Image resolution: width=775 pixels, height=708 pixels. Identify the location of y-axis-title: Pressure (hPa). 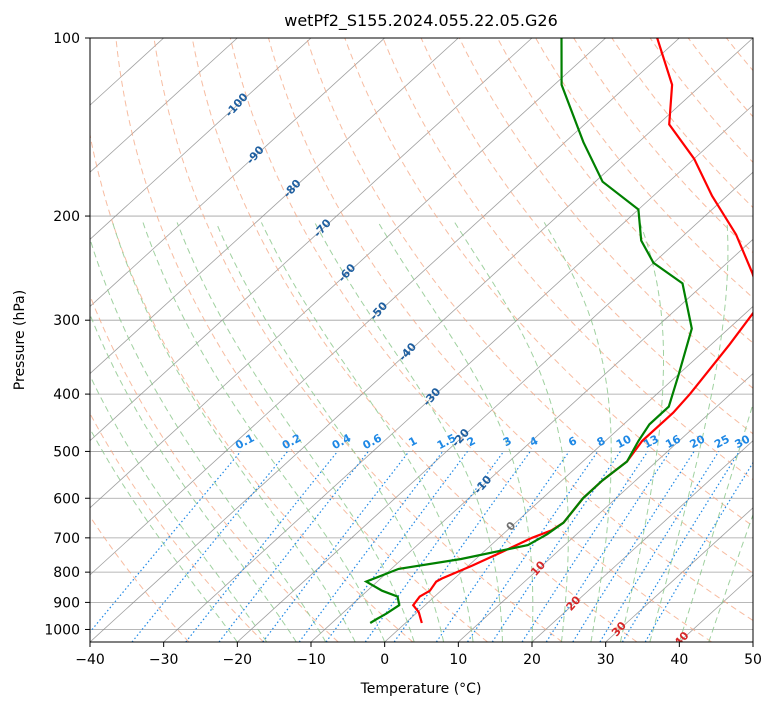
(20, 340).